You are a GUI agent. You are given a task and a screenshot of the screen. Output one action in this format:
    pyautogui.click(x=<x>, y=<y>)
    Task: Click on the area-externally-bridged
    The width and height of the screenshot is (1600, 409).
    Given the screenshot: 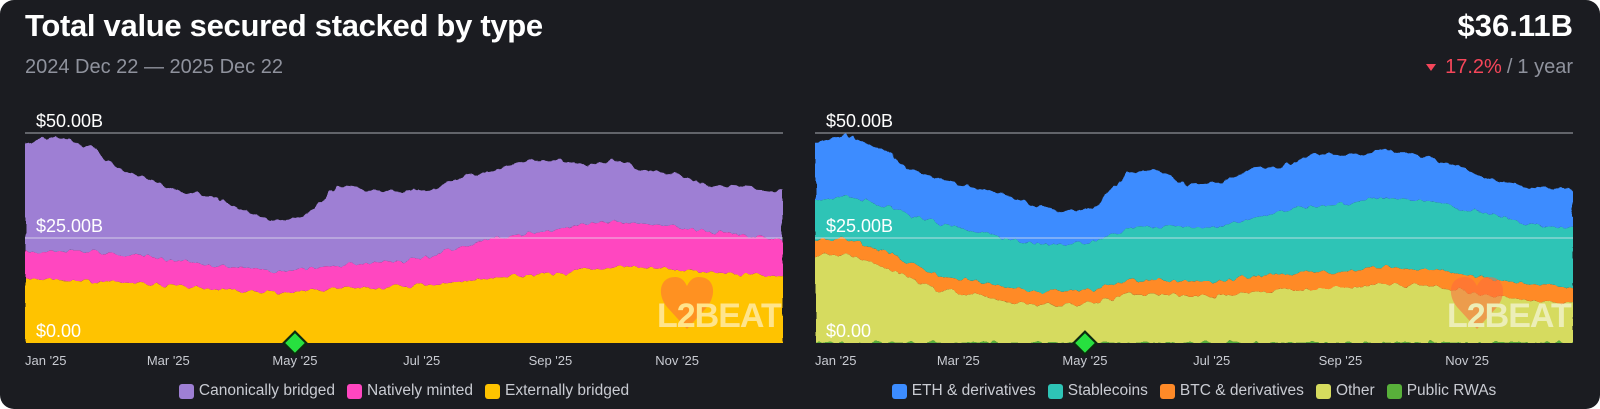 What is the action you would take?
    pyautogui.click(x=404, y=305)
    